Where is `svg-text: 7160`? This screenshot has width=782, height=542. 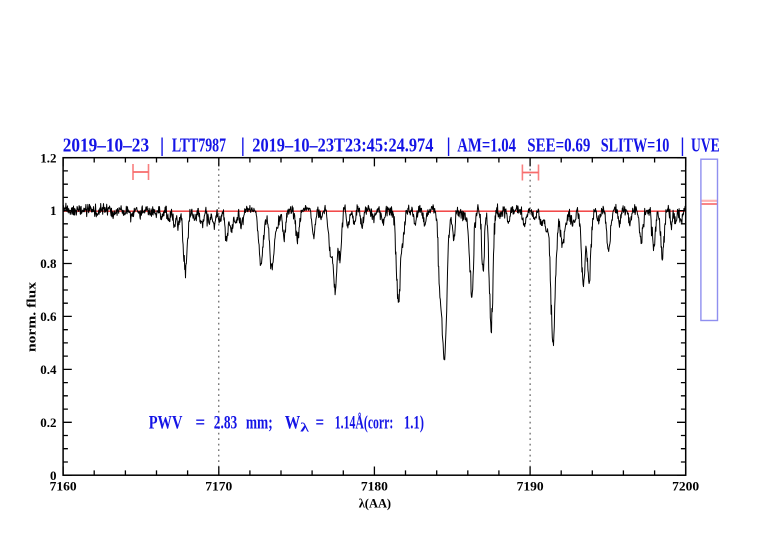
svg-text: 7160 is located at coordinates (63, 486).